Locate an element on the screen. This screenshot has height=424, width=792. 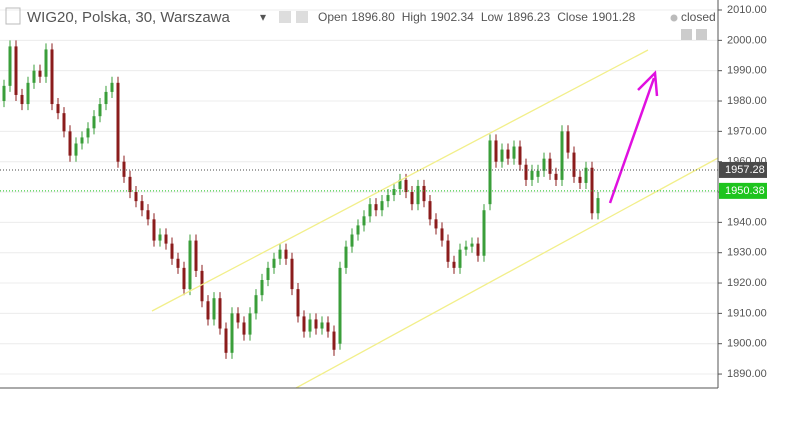
price-label: 1957.28 is located at coordinates (745, 170).